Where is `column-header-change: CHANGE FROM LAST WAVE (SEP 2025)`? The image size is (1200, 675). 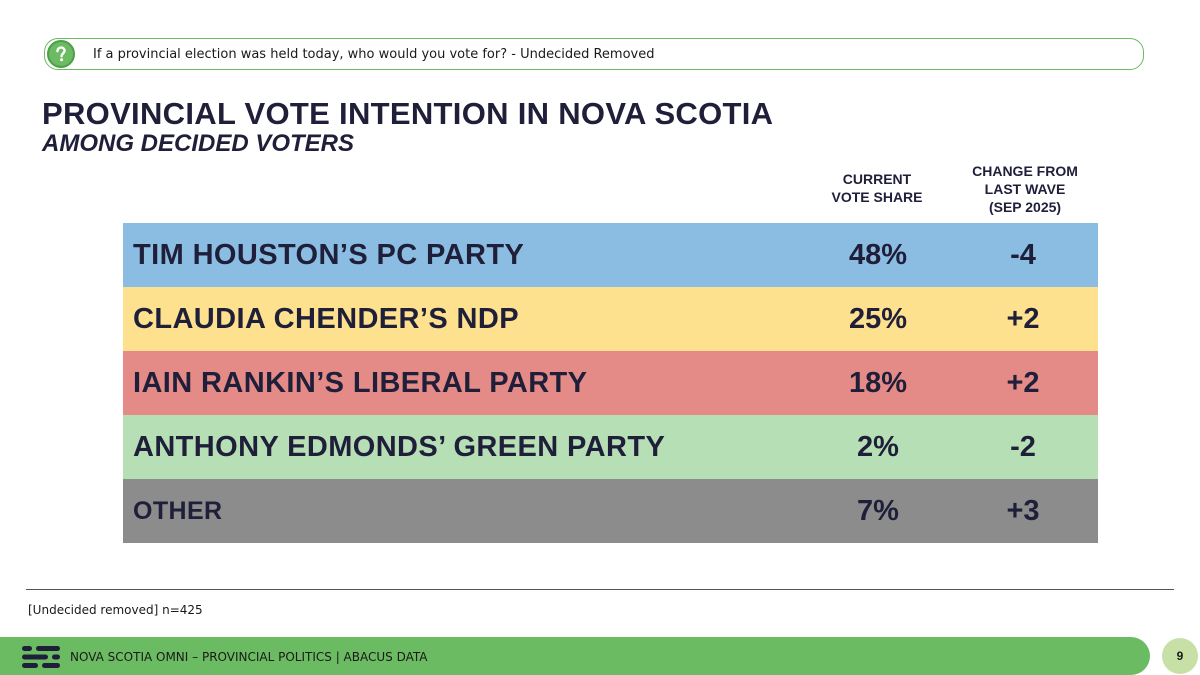 column-header-change: CHANGE FROM LAST WAVE (SEP 2025) is located at coordinates (1025, 189).